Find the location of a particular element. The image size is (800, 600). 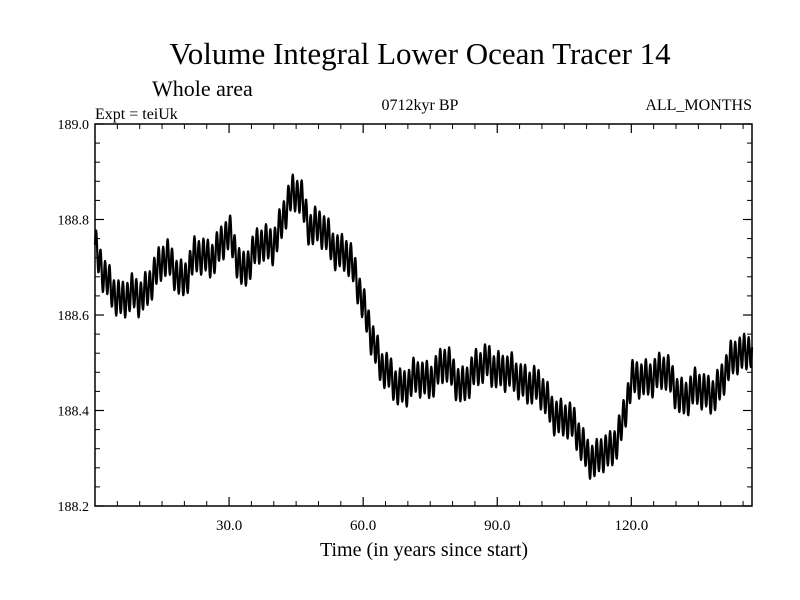

x-tick-label: 60.0 is located at coordinates (363, 526).